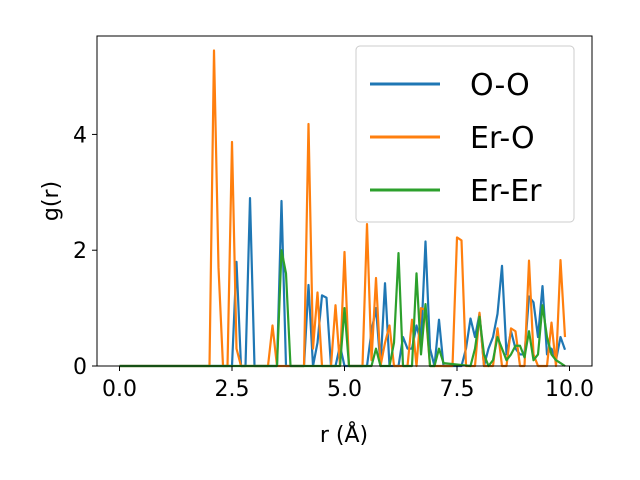  Describe the element at coordinates (500, 85) in the screenshot. I see `legend-label: O-O` at that location.